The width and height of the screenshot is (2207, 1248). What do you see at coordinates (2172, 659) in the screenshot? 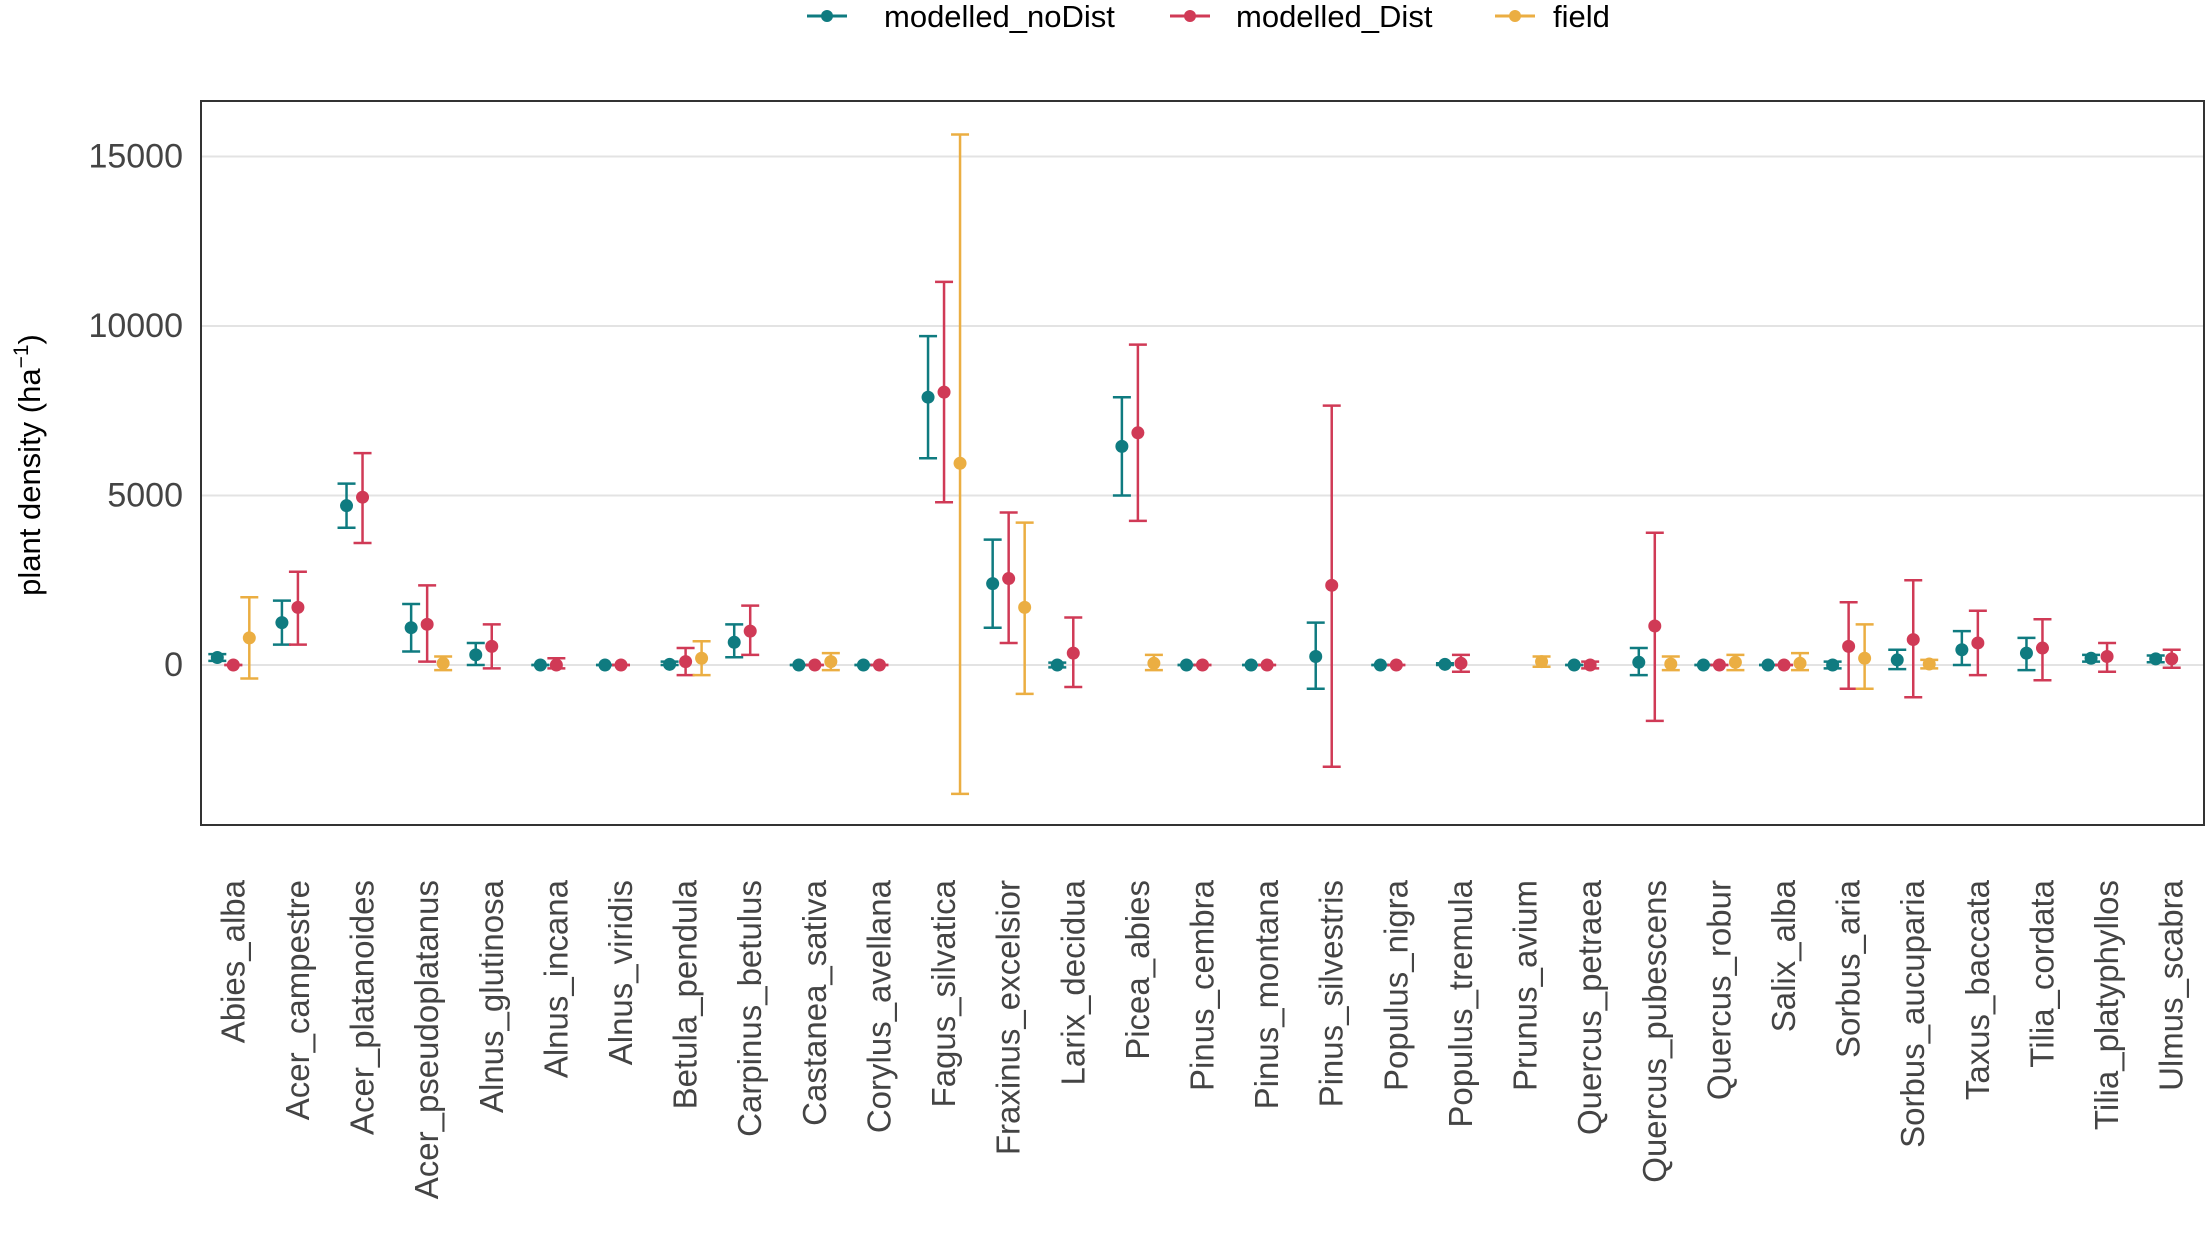
I see `point-modelled-dist-ulmus-scabra` at bounding box center [2172, 659].